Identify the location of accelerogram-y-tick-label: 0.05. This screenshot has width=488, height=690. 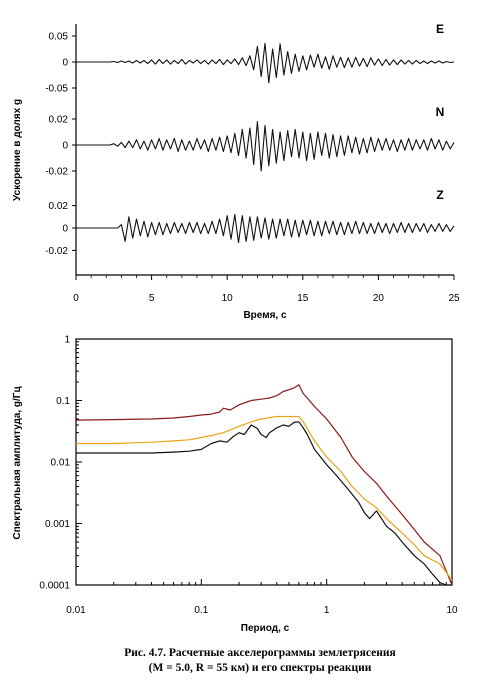
(59, 37).